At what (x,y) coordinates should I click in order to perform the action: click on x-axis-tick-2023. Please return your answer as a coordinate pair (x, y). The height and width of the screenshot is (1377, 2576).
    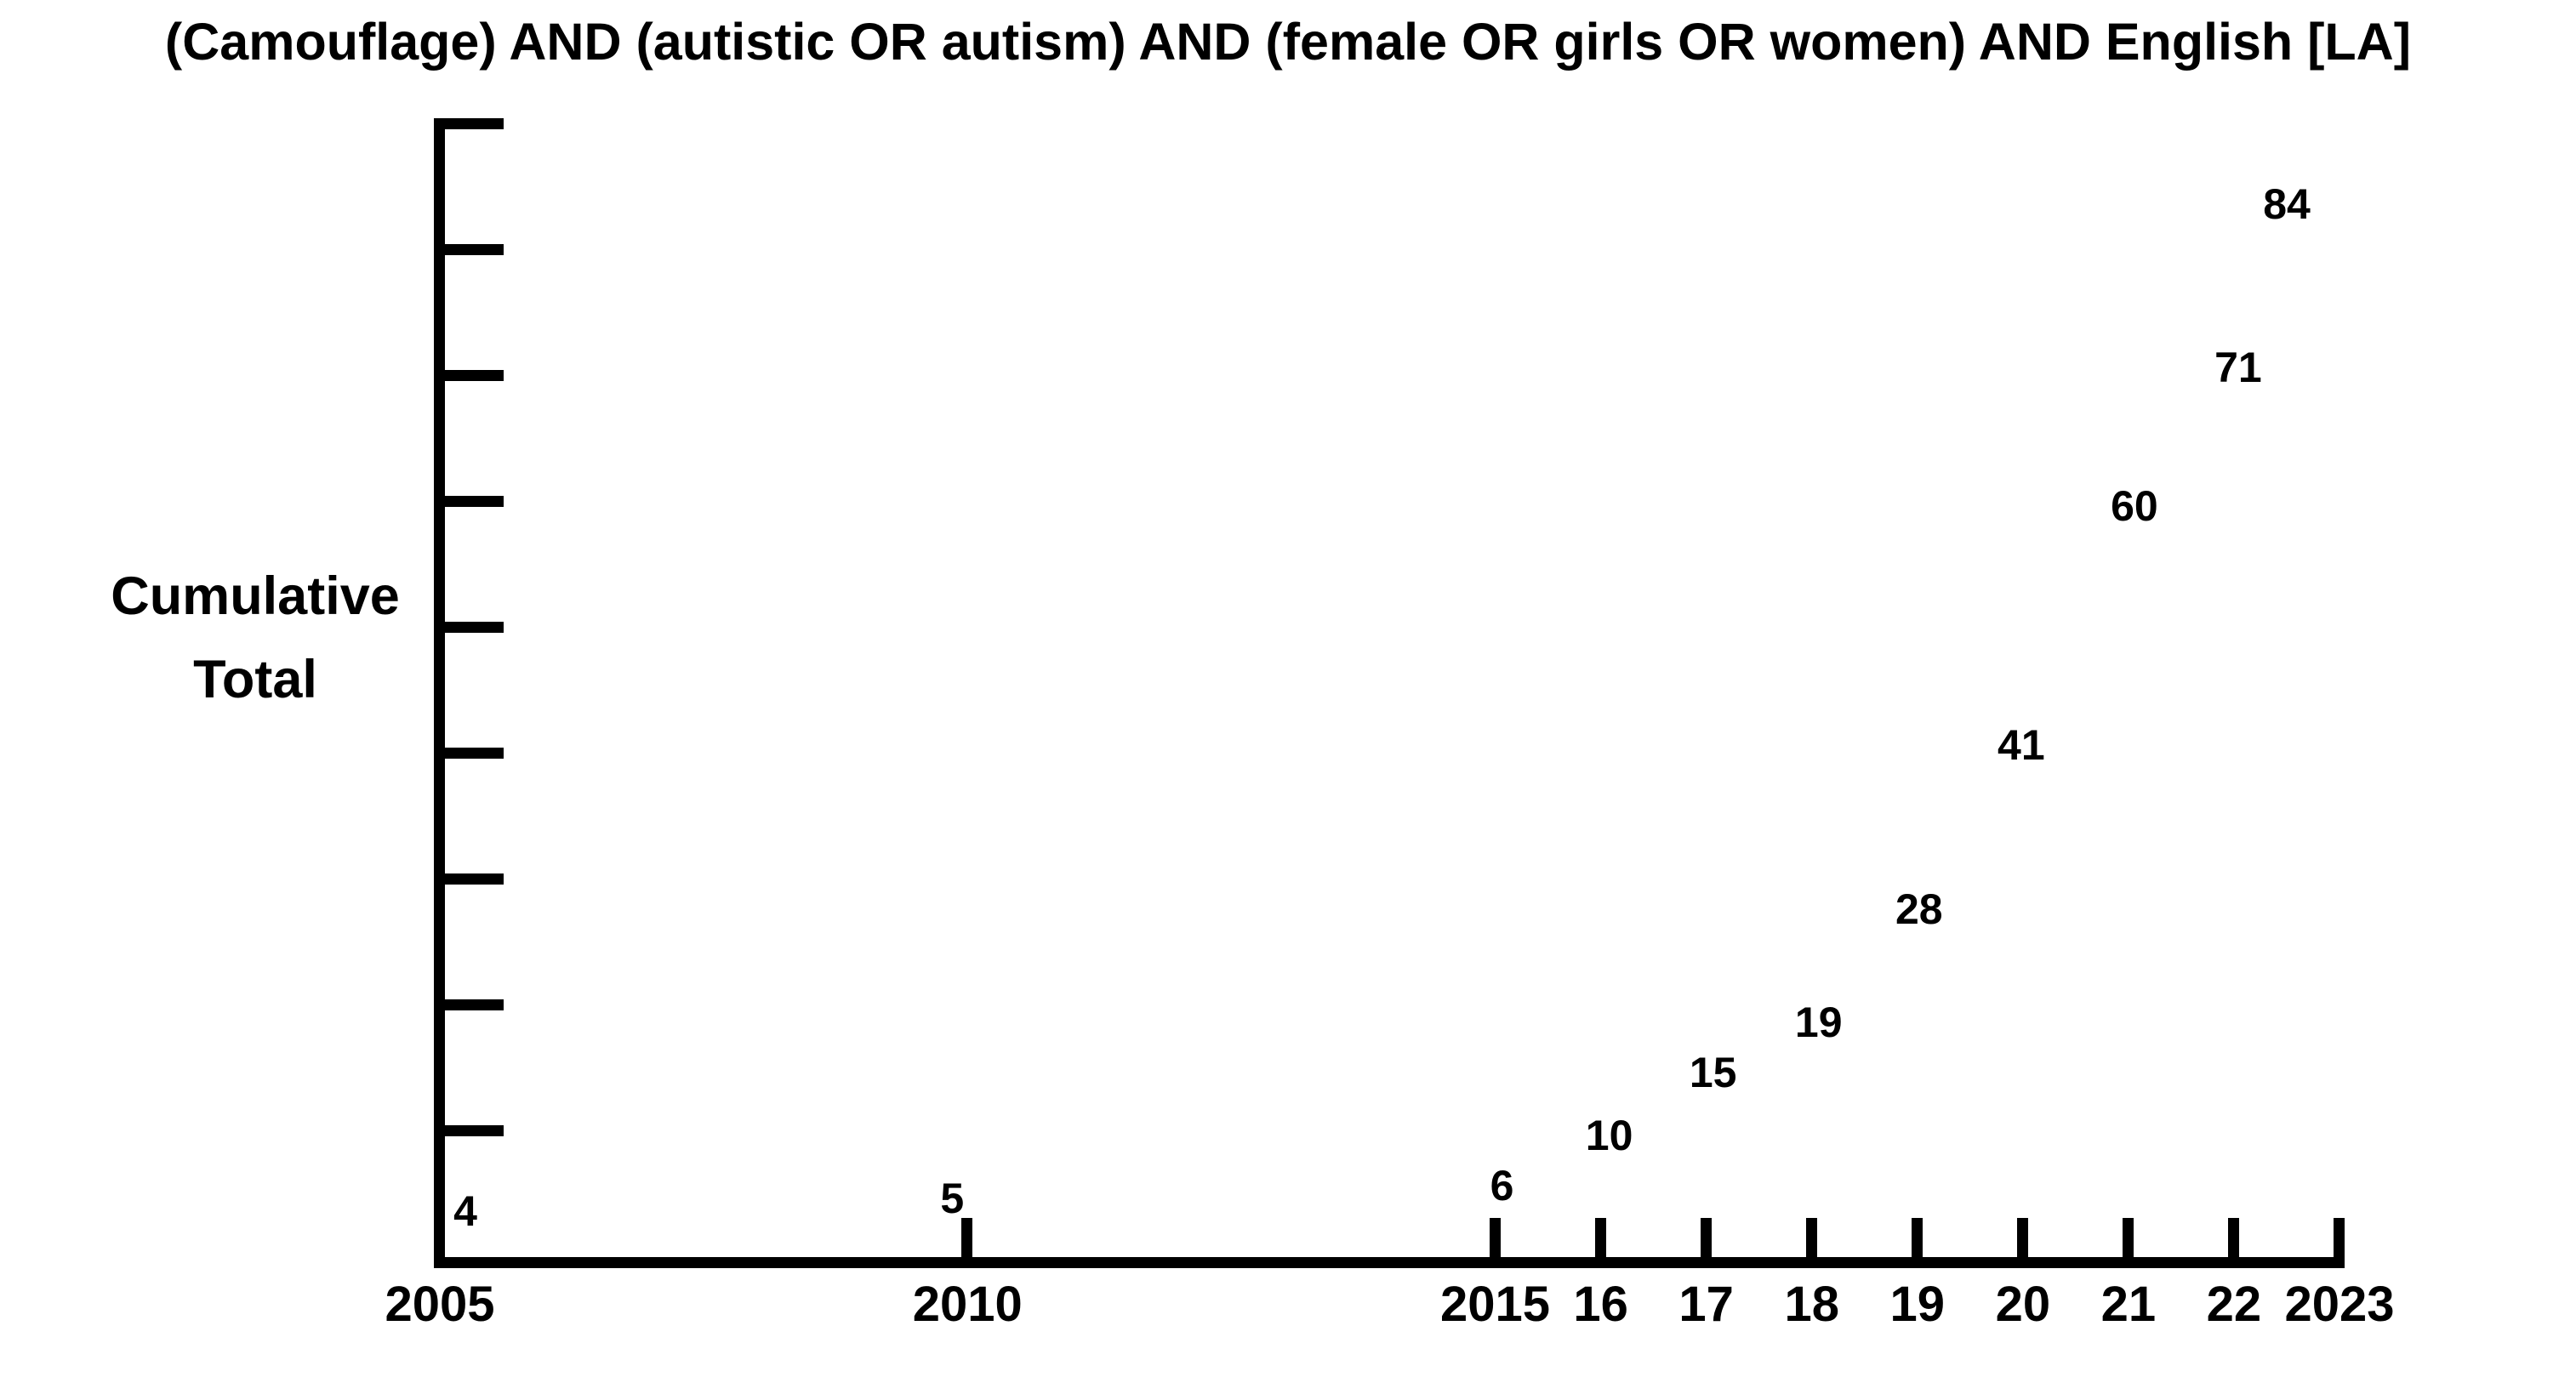
    Looking at the image, I should click on (2339, 1237).